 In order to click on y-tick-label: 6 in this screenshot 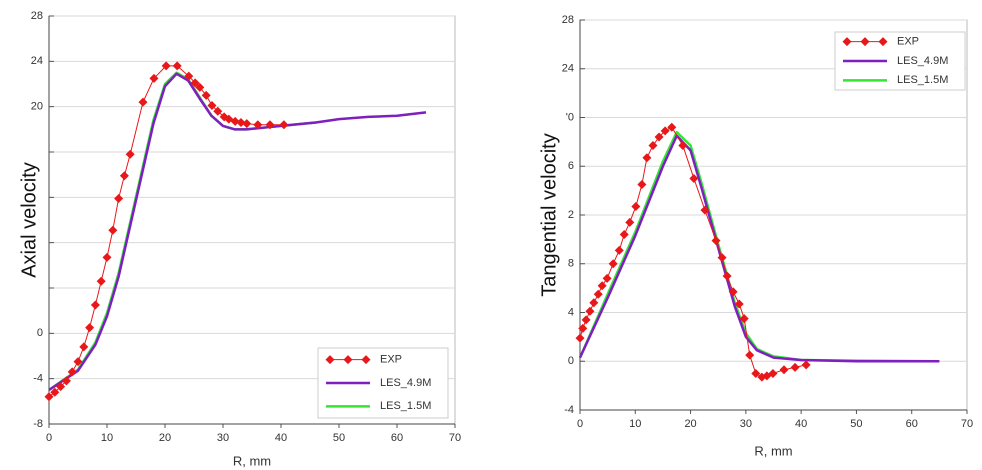, I will do `click(571, 166)`.